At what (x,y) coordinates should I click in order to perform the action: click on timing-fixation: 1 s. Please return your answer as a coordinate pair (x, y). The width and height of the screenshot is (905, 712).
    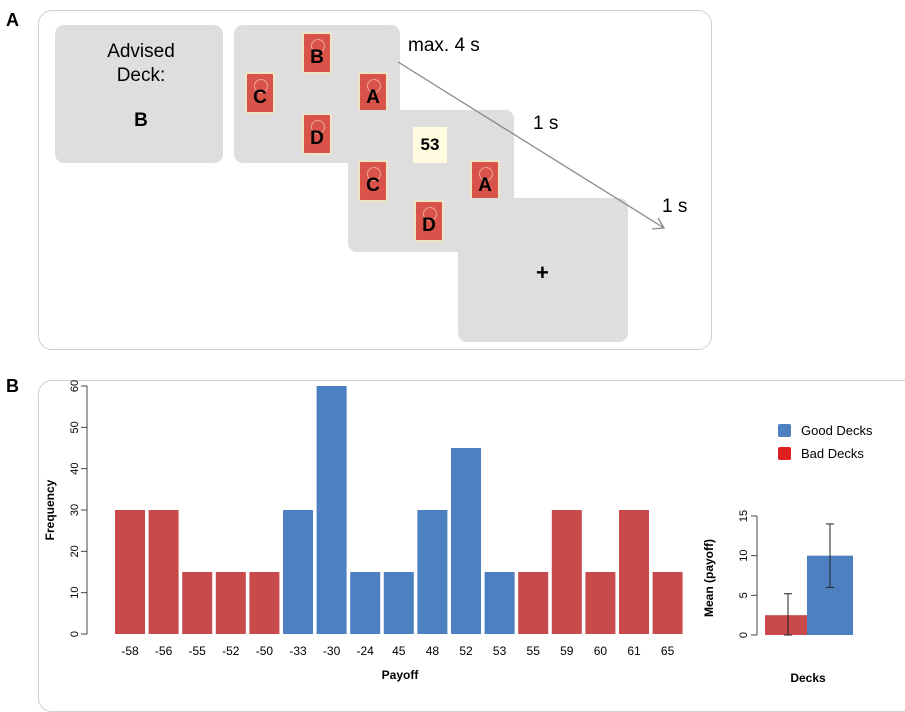
    Looking at the image, I should click on (675, 206).